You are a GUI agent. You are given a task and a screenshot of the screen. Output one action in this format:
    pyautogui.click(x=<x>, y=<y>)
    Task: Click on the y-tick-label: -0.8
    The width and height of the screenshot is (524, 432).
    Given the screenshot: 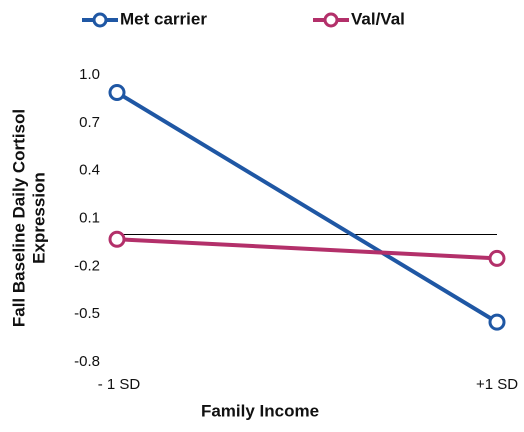 What is the action you would take?
    pyautogui.click(x=87, y=361)
    